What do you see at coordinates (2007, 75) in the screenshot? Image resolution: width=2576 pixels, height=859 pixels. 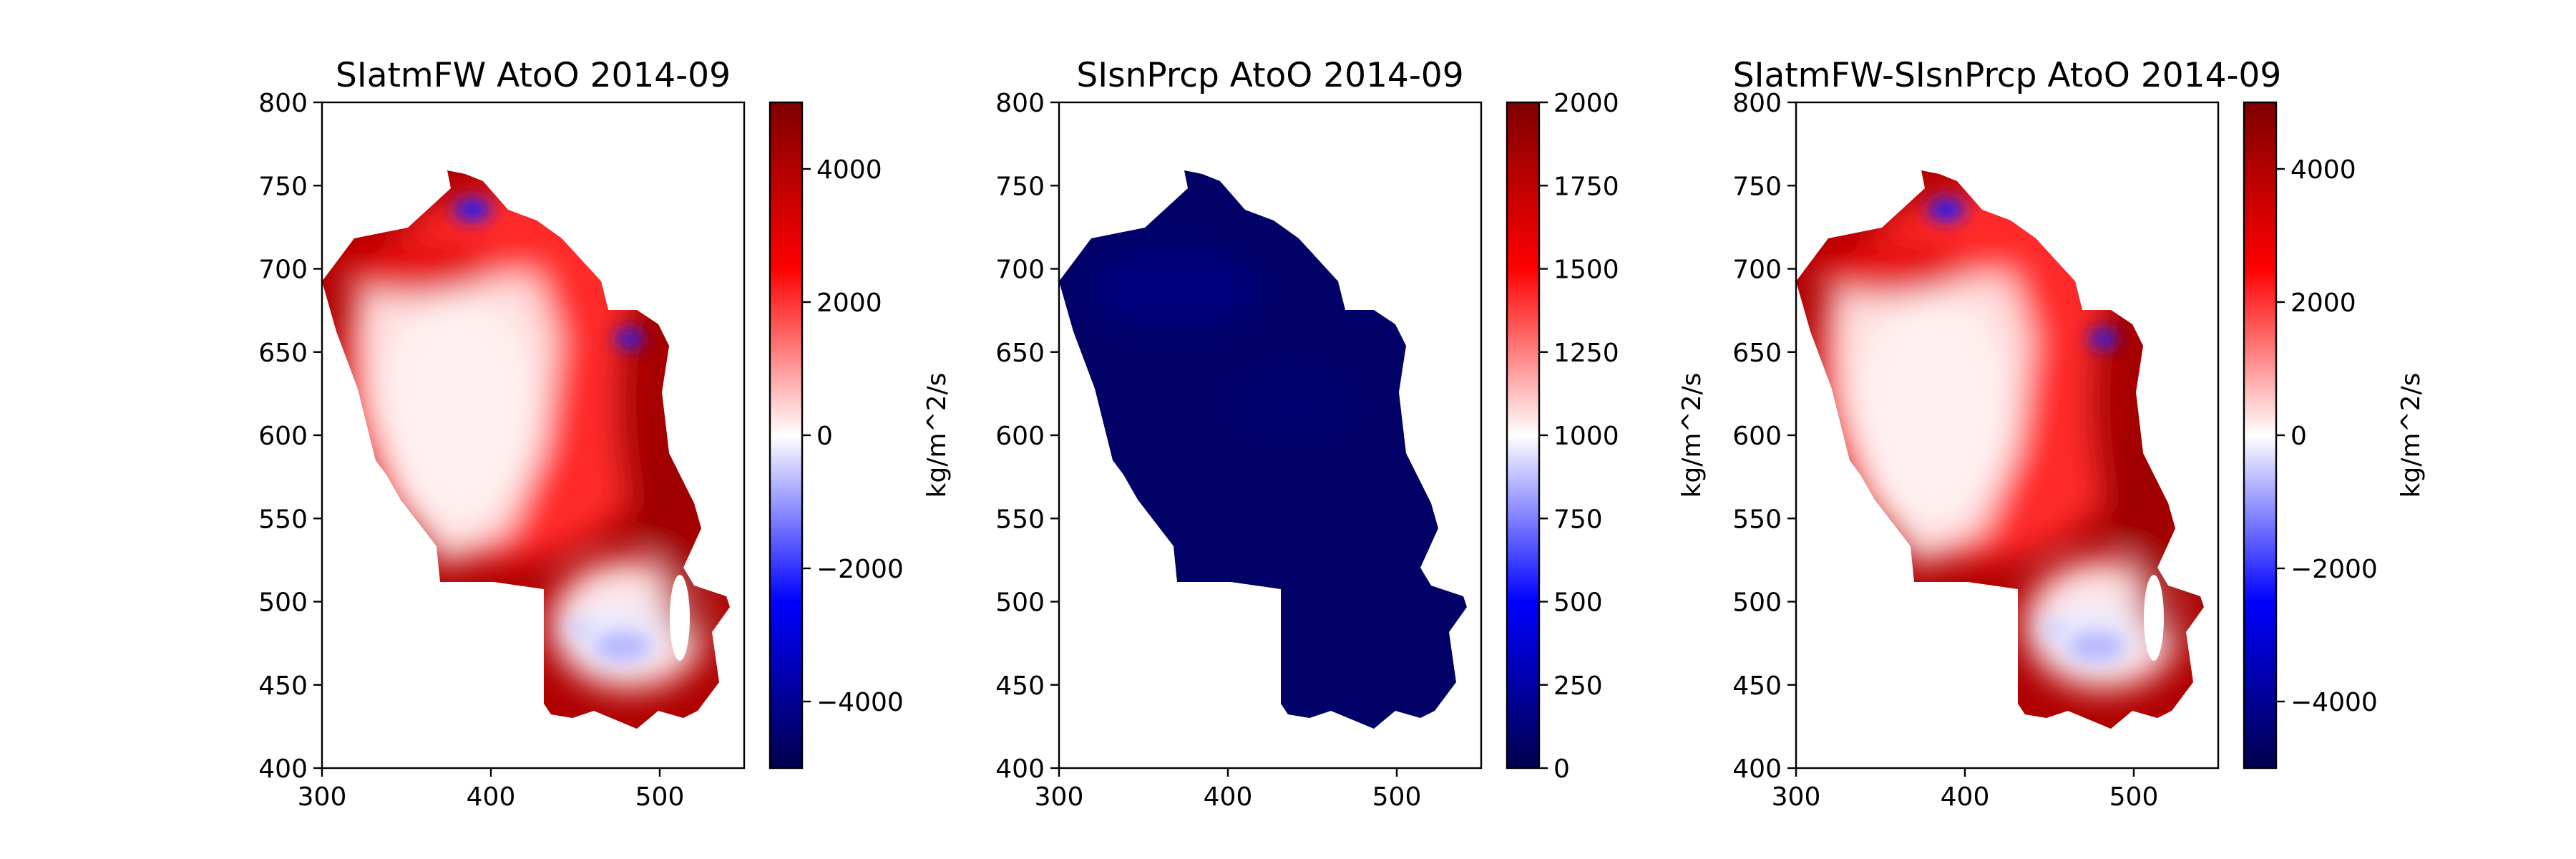 I see `chart-title: SIatmFW-SIsnPrcp AtoO 2014-09` at bounding box center [2007, 75].